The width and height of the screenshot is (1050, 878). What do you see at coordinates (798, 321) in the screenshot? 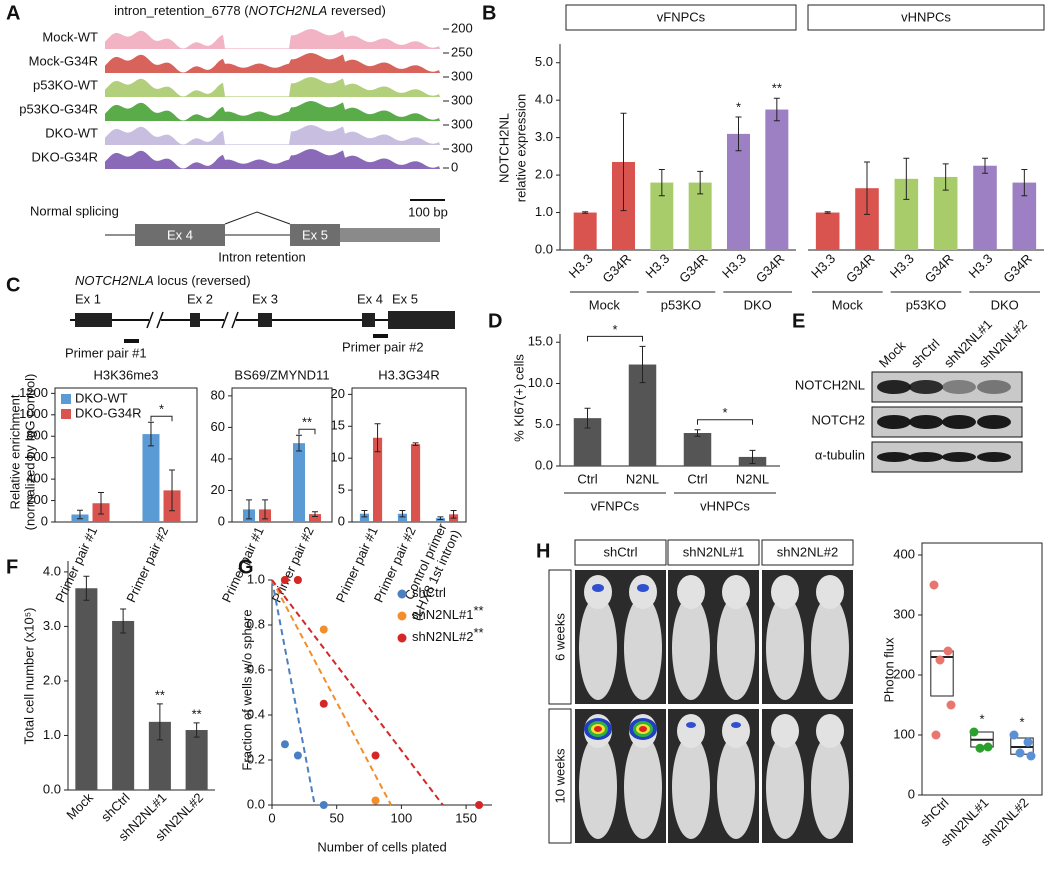
I see `panel-label: E` at bounding box center [798, 321].